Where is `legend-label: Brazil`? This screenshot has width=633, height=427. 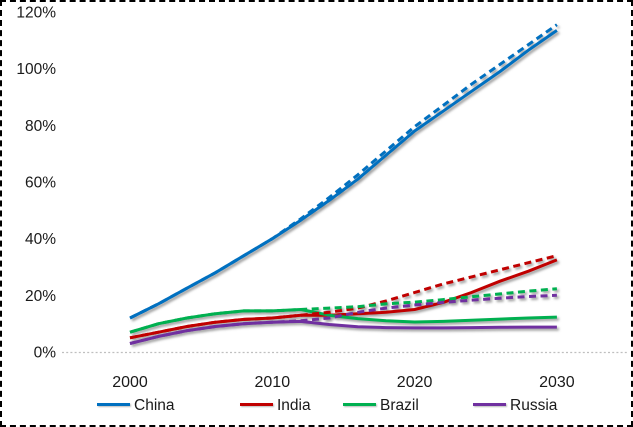 legend-label: Brazil is located at coordinates (399, 405).